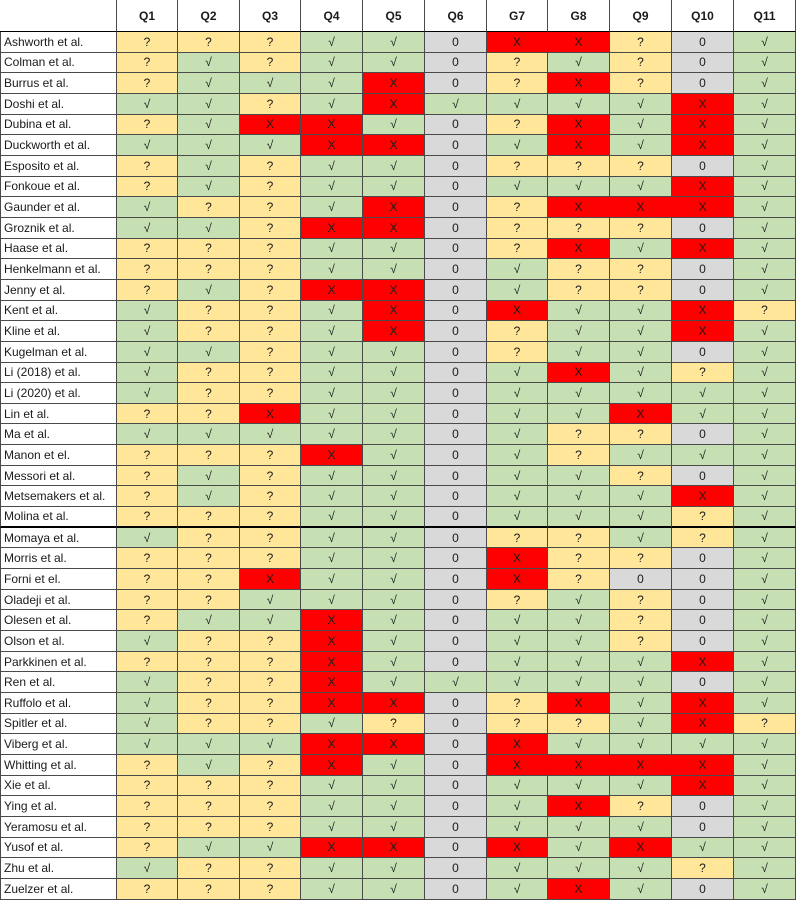 This screenshot has width=796, height=908. I want to click on study-name: Kugelman et al., so click(58, 352).